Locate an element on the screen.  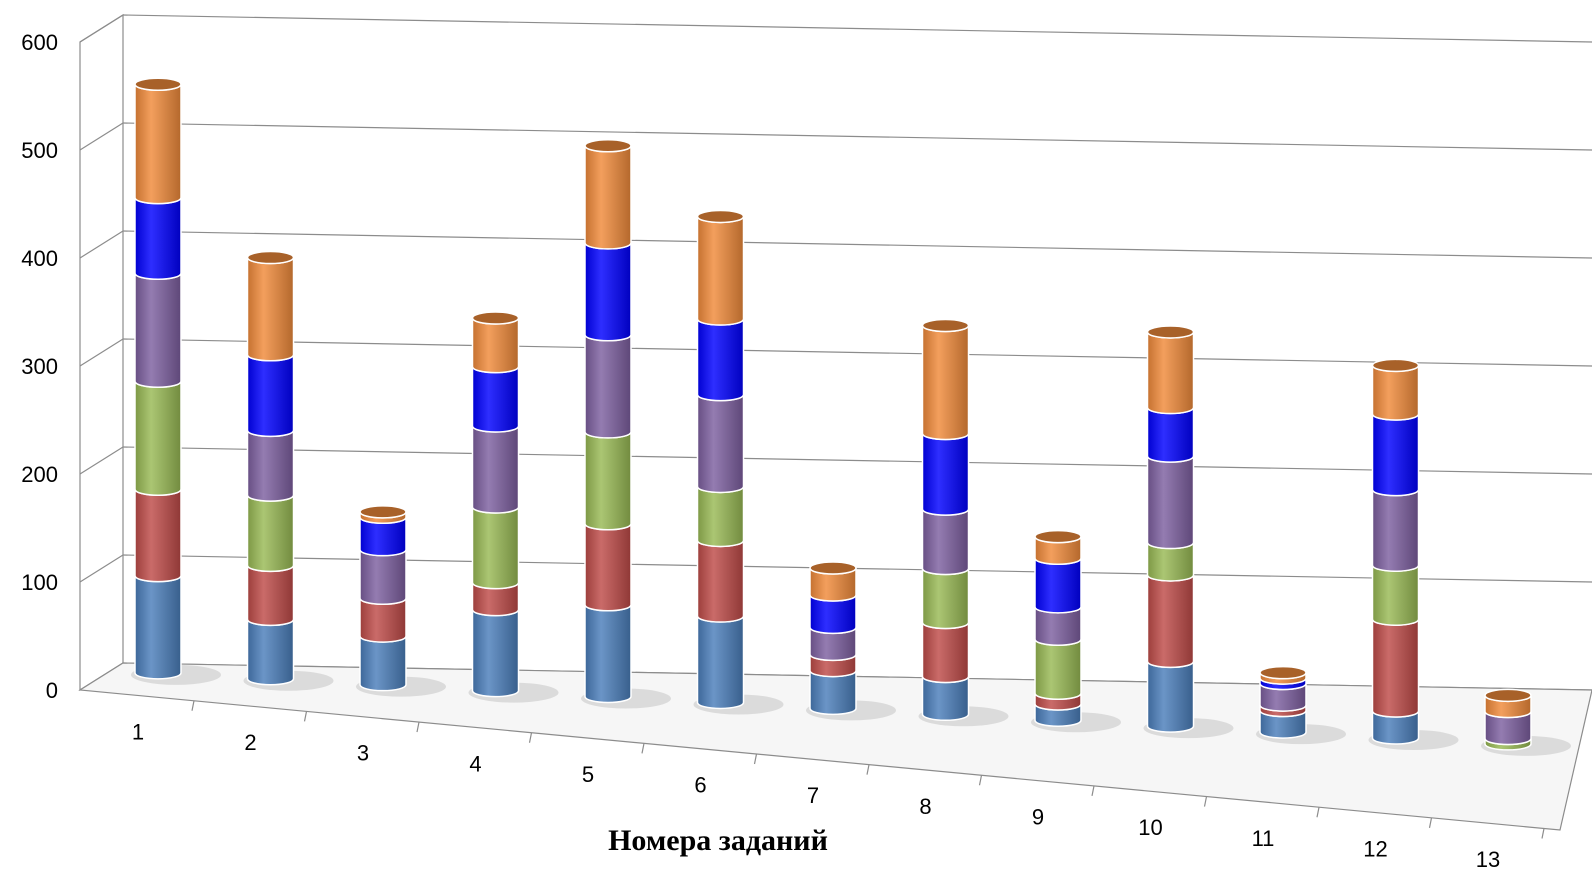
x-tick-label: 10 is located at coordinates (1150, 827).